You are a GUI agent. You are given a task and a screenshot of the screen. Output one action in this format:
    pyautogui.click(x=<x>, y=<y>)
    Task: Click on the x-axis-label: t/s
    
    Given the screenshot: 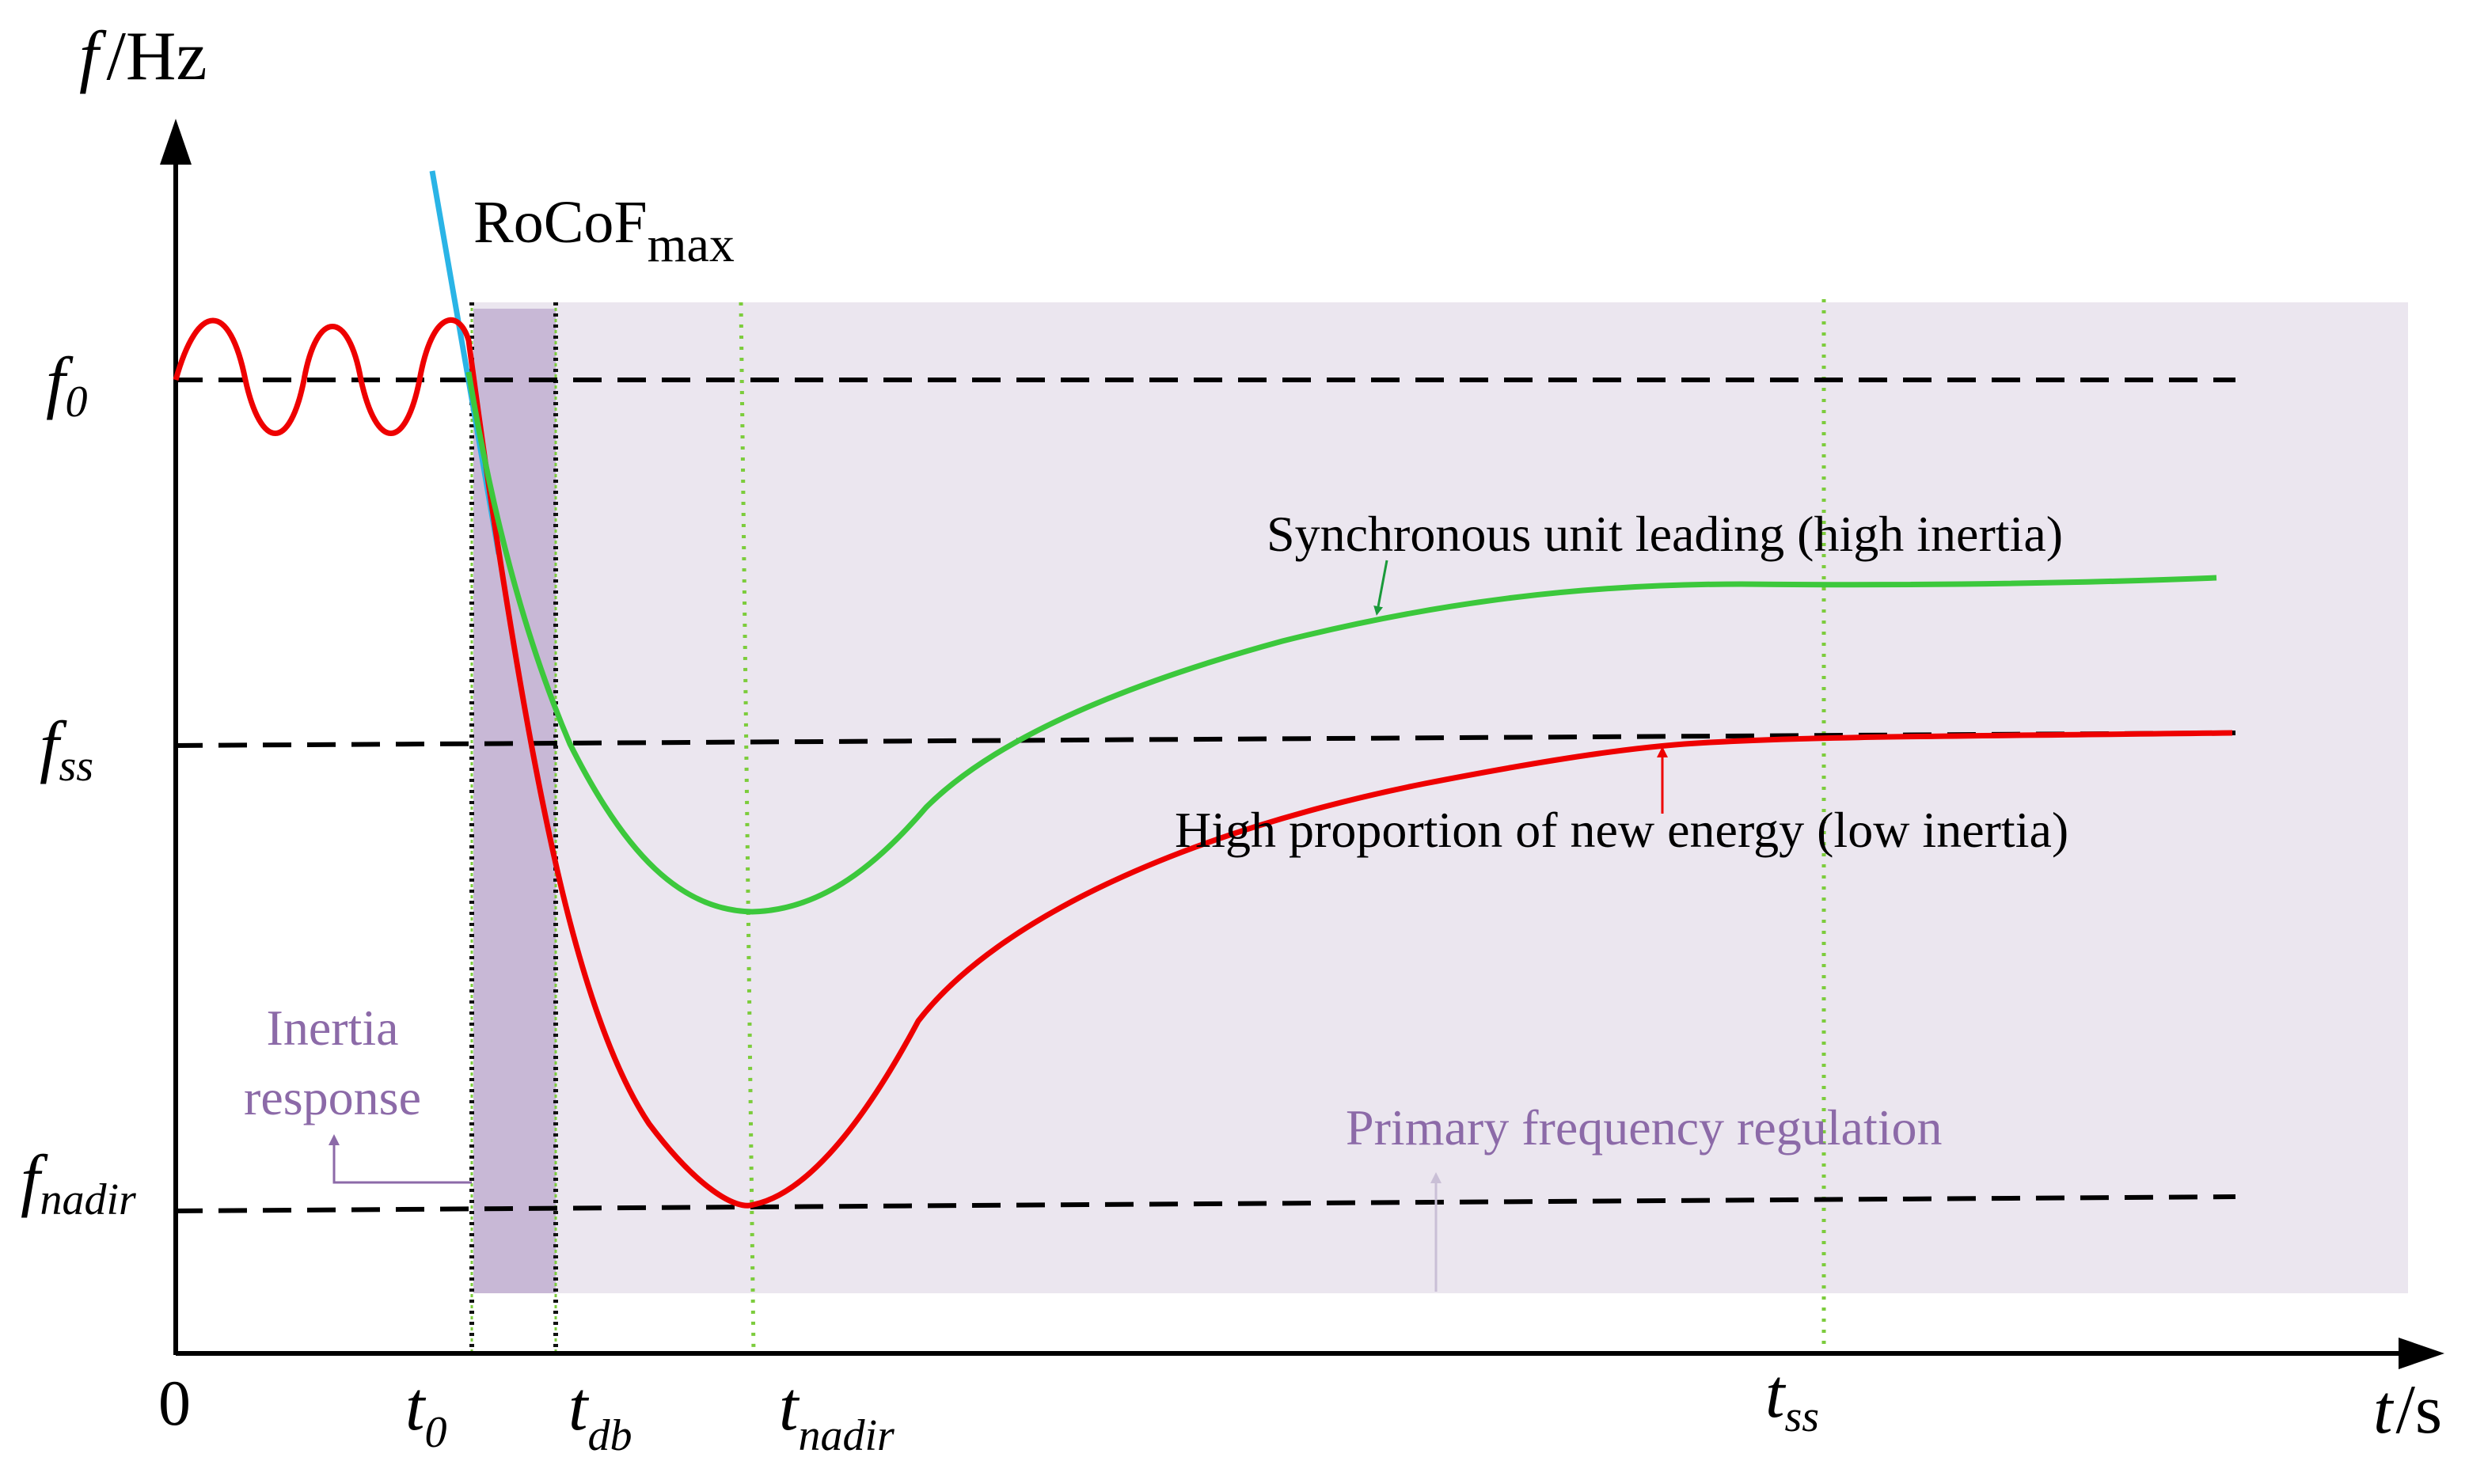 What is the action you would take?
    pyautogui.click(x=2407, y=1410)
    